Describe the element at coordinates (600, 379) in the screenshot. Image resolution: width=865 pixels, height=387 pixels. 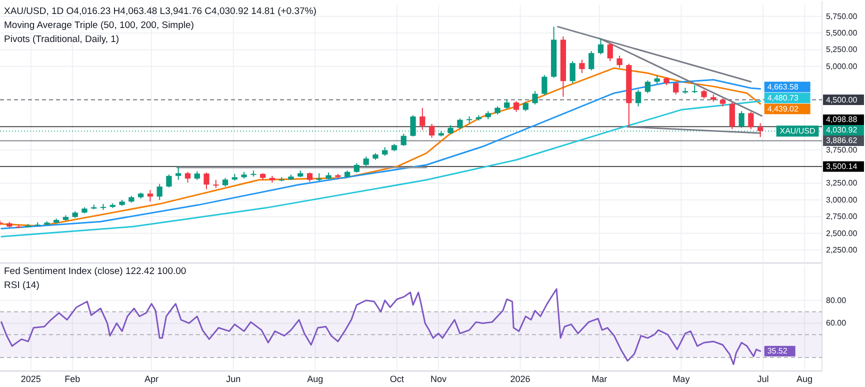
I see `x-tick-label: Mar` at that location.